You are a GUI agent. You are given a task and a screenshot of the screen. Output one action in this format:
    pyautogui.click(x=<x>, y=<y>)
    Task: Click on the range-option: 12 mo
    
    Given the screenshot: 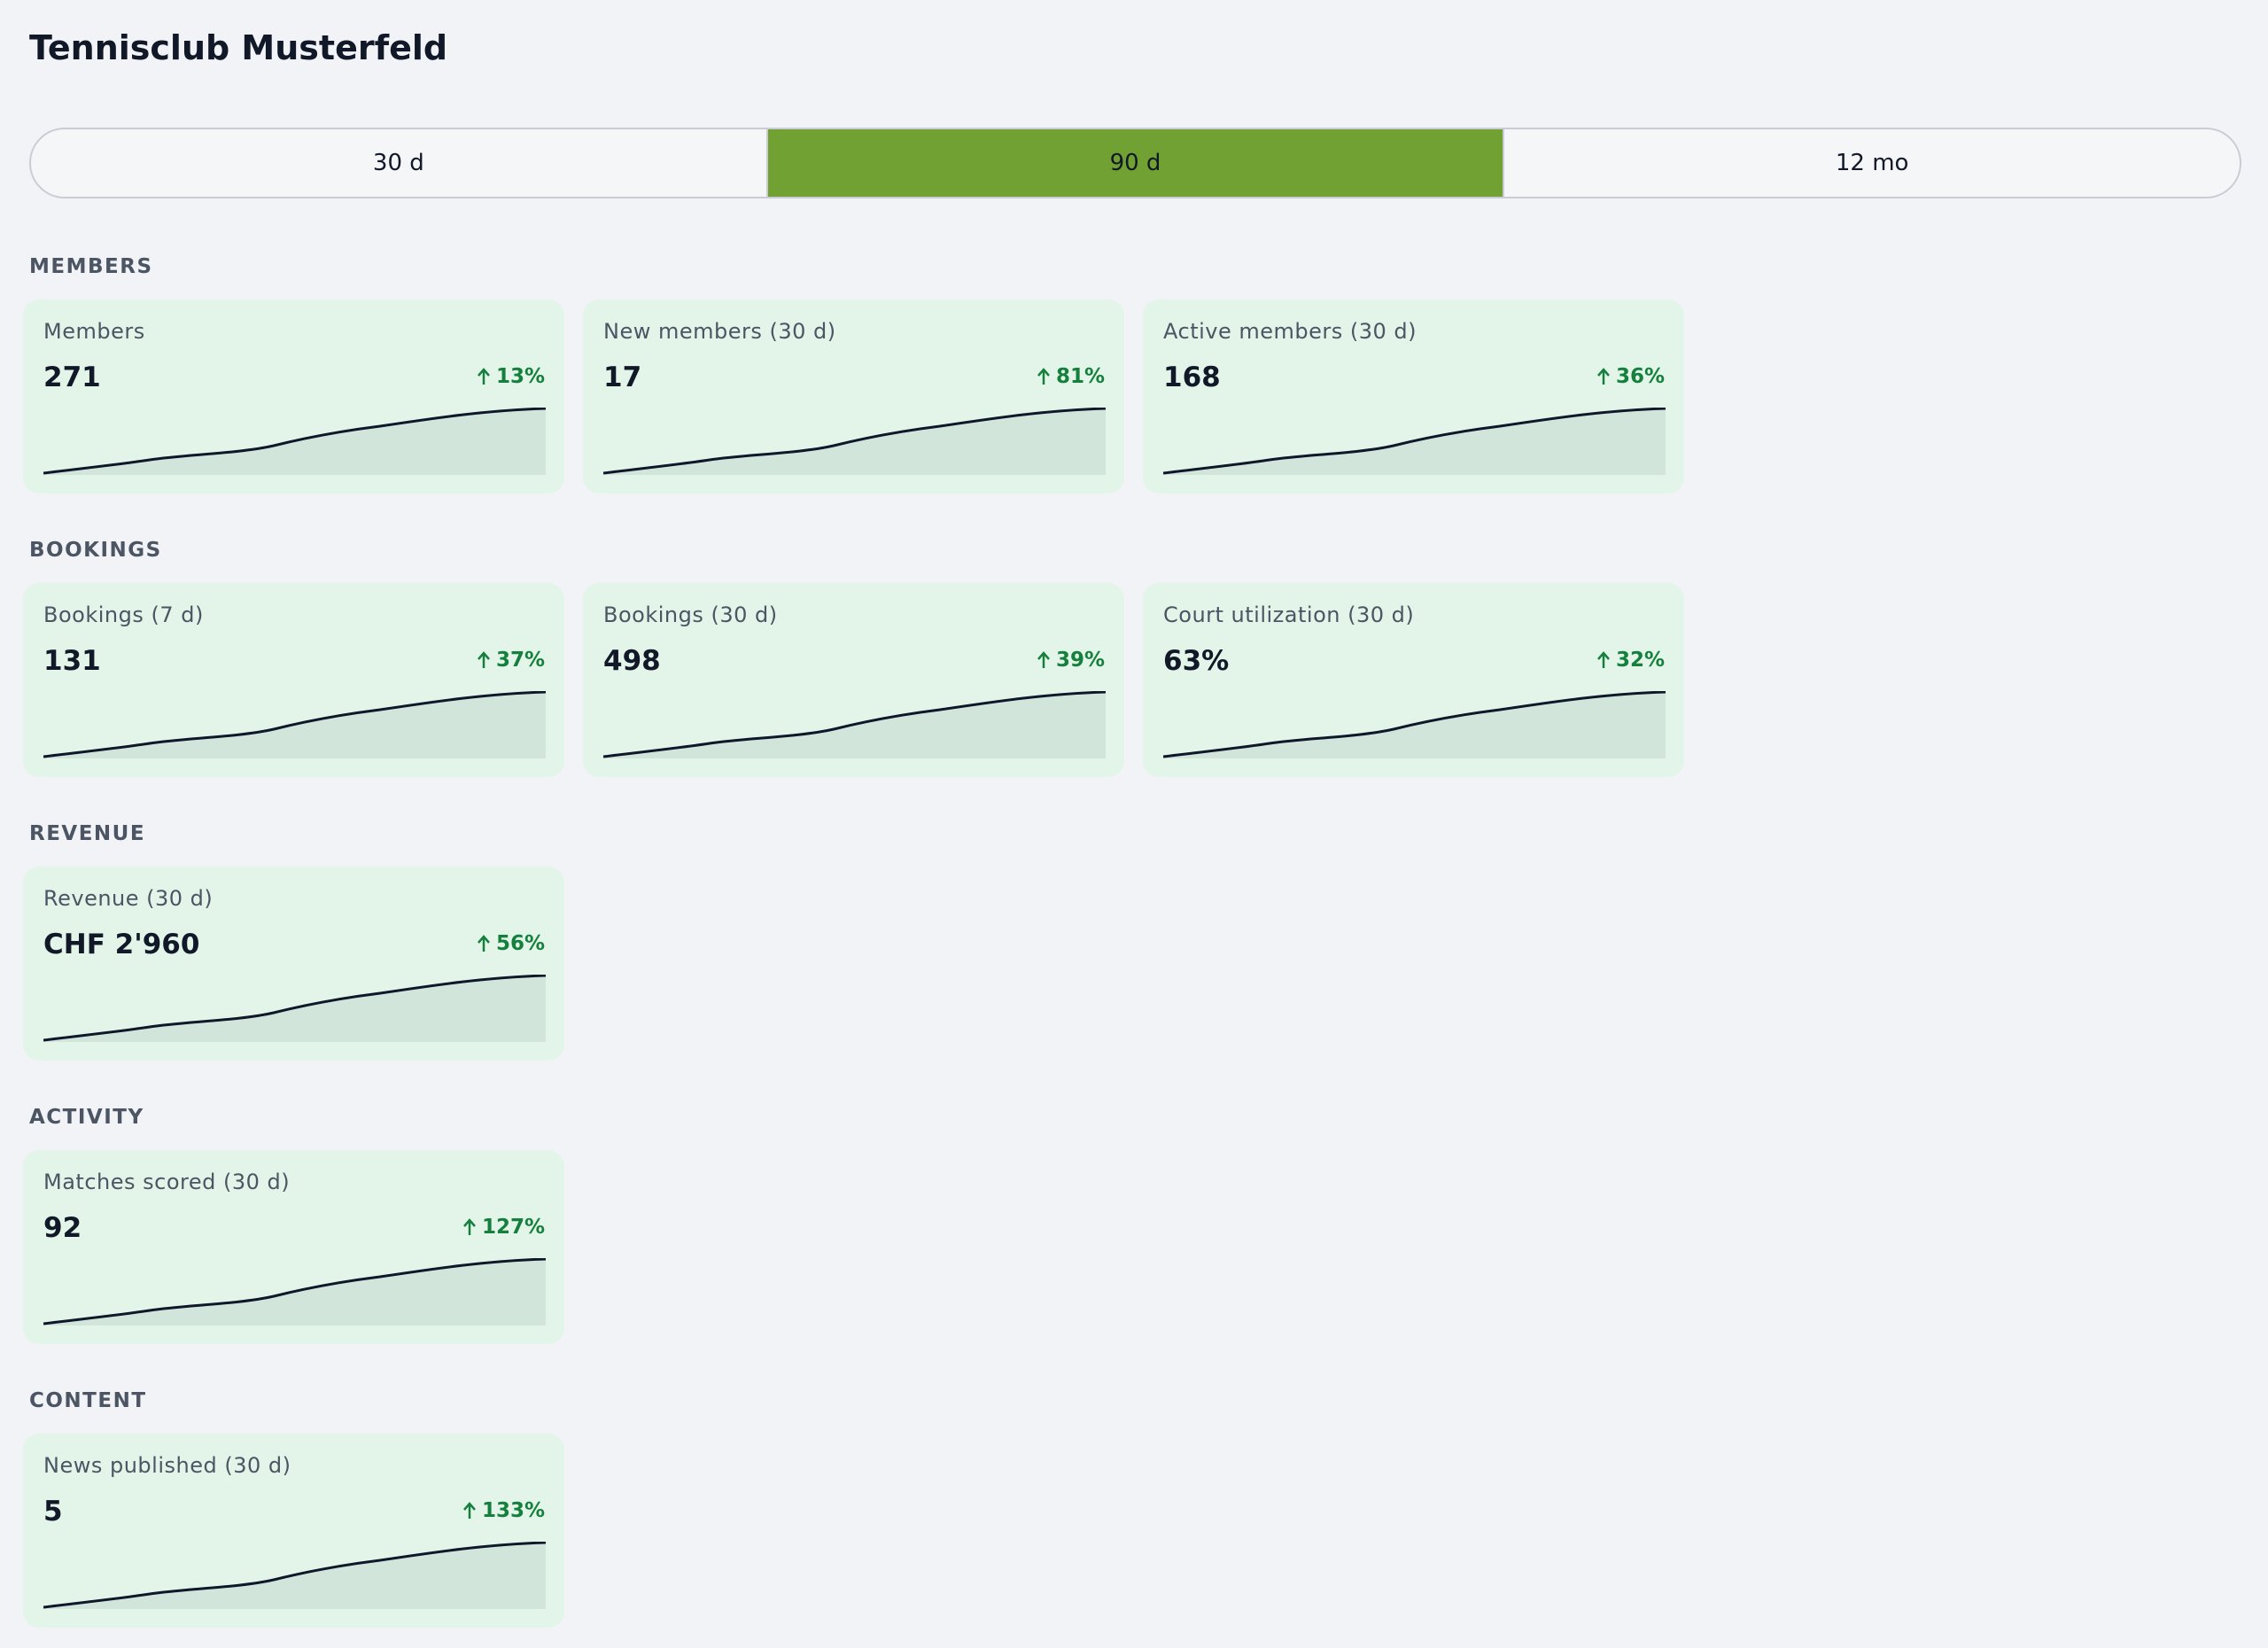 What is the action you would take?
    pyautogui.click(x=1872, y=163)
    